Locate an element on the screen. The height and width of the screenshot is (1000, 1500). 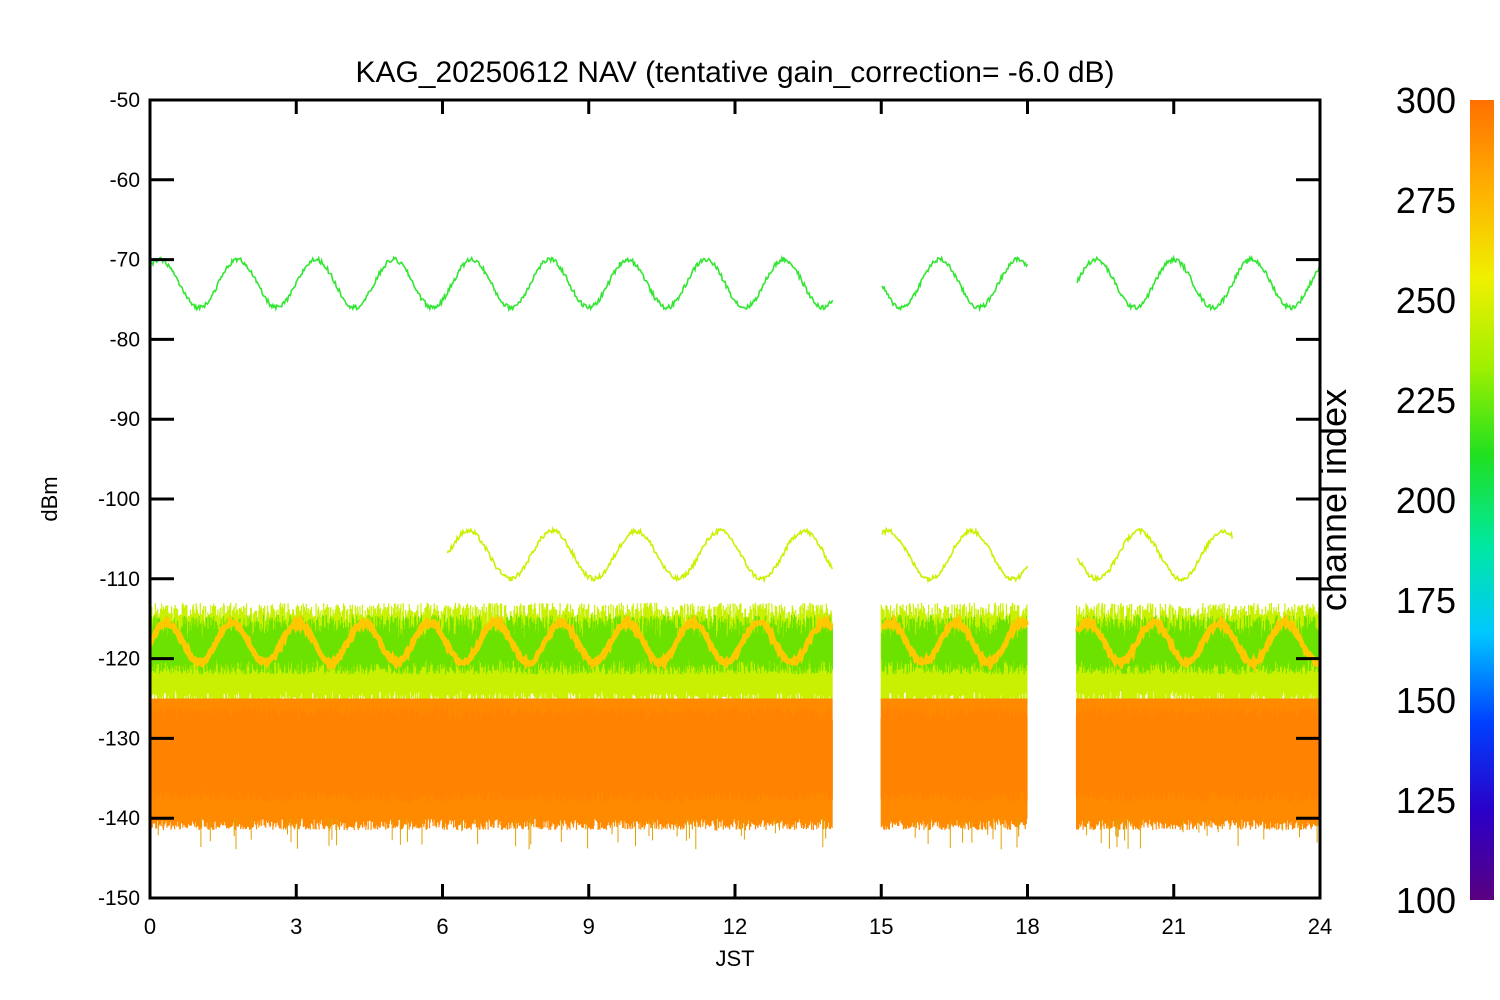
colorbar-ticks: 300 275 250 225 200 175 150 125 100 is located at coordinates (1426, 500).